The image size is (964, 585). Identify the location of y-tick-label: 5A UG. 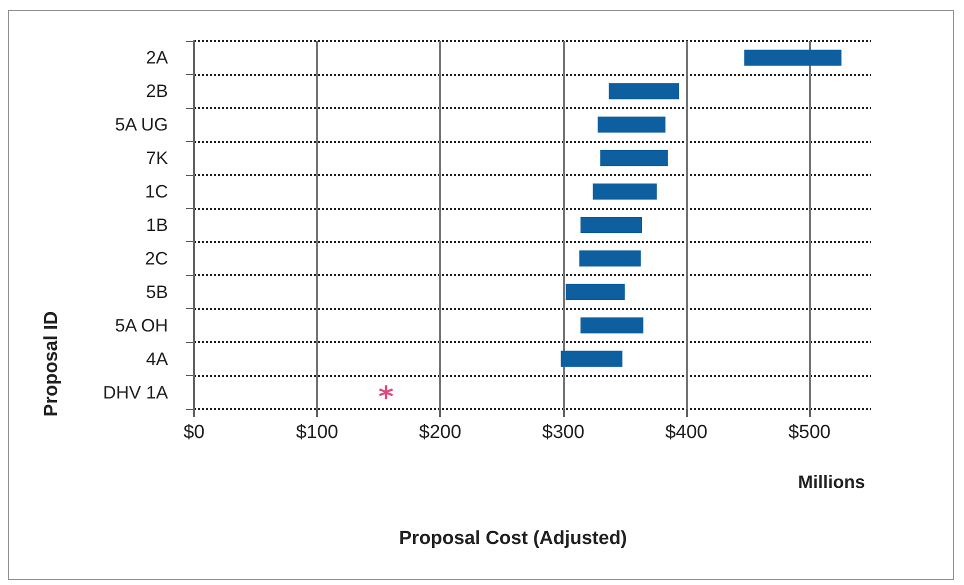
(141, 124).